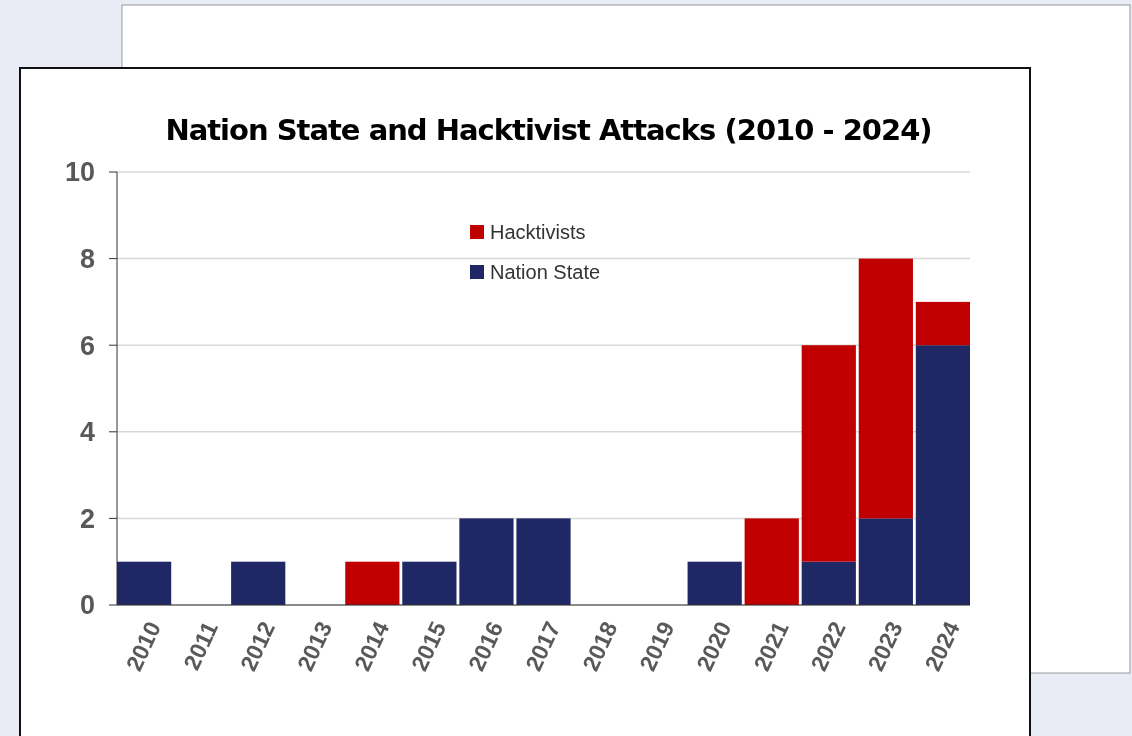  Describe the element at coordinates (314, 646) in the screenshot. I see `x-tick-label: 2013` at that location.